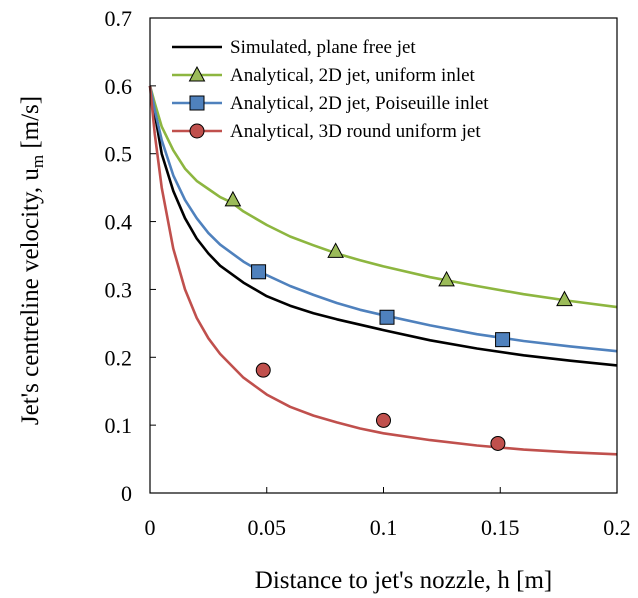 This screenshot has width=638, height=598. Describe the element at coordinates (119, 289) in the screenshot. I see `y-tick-label: 0.3` at that location.